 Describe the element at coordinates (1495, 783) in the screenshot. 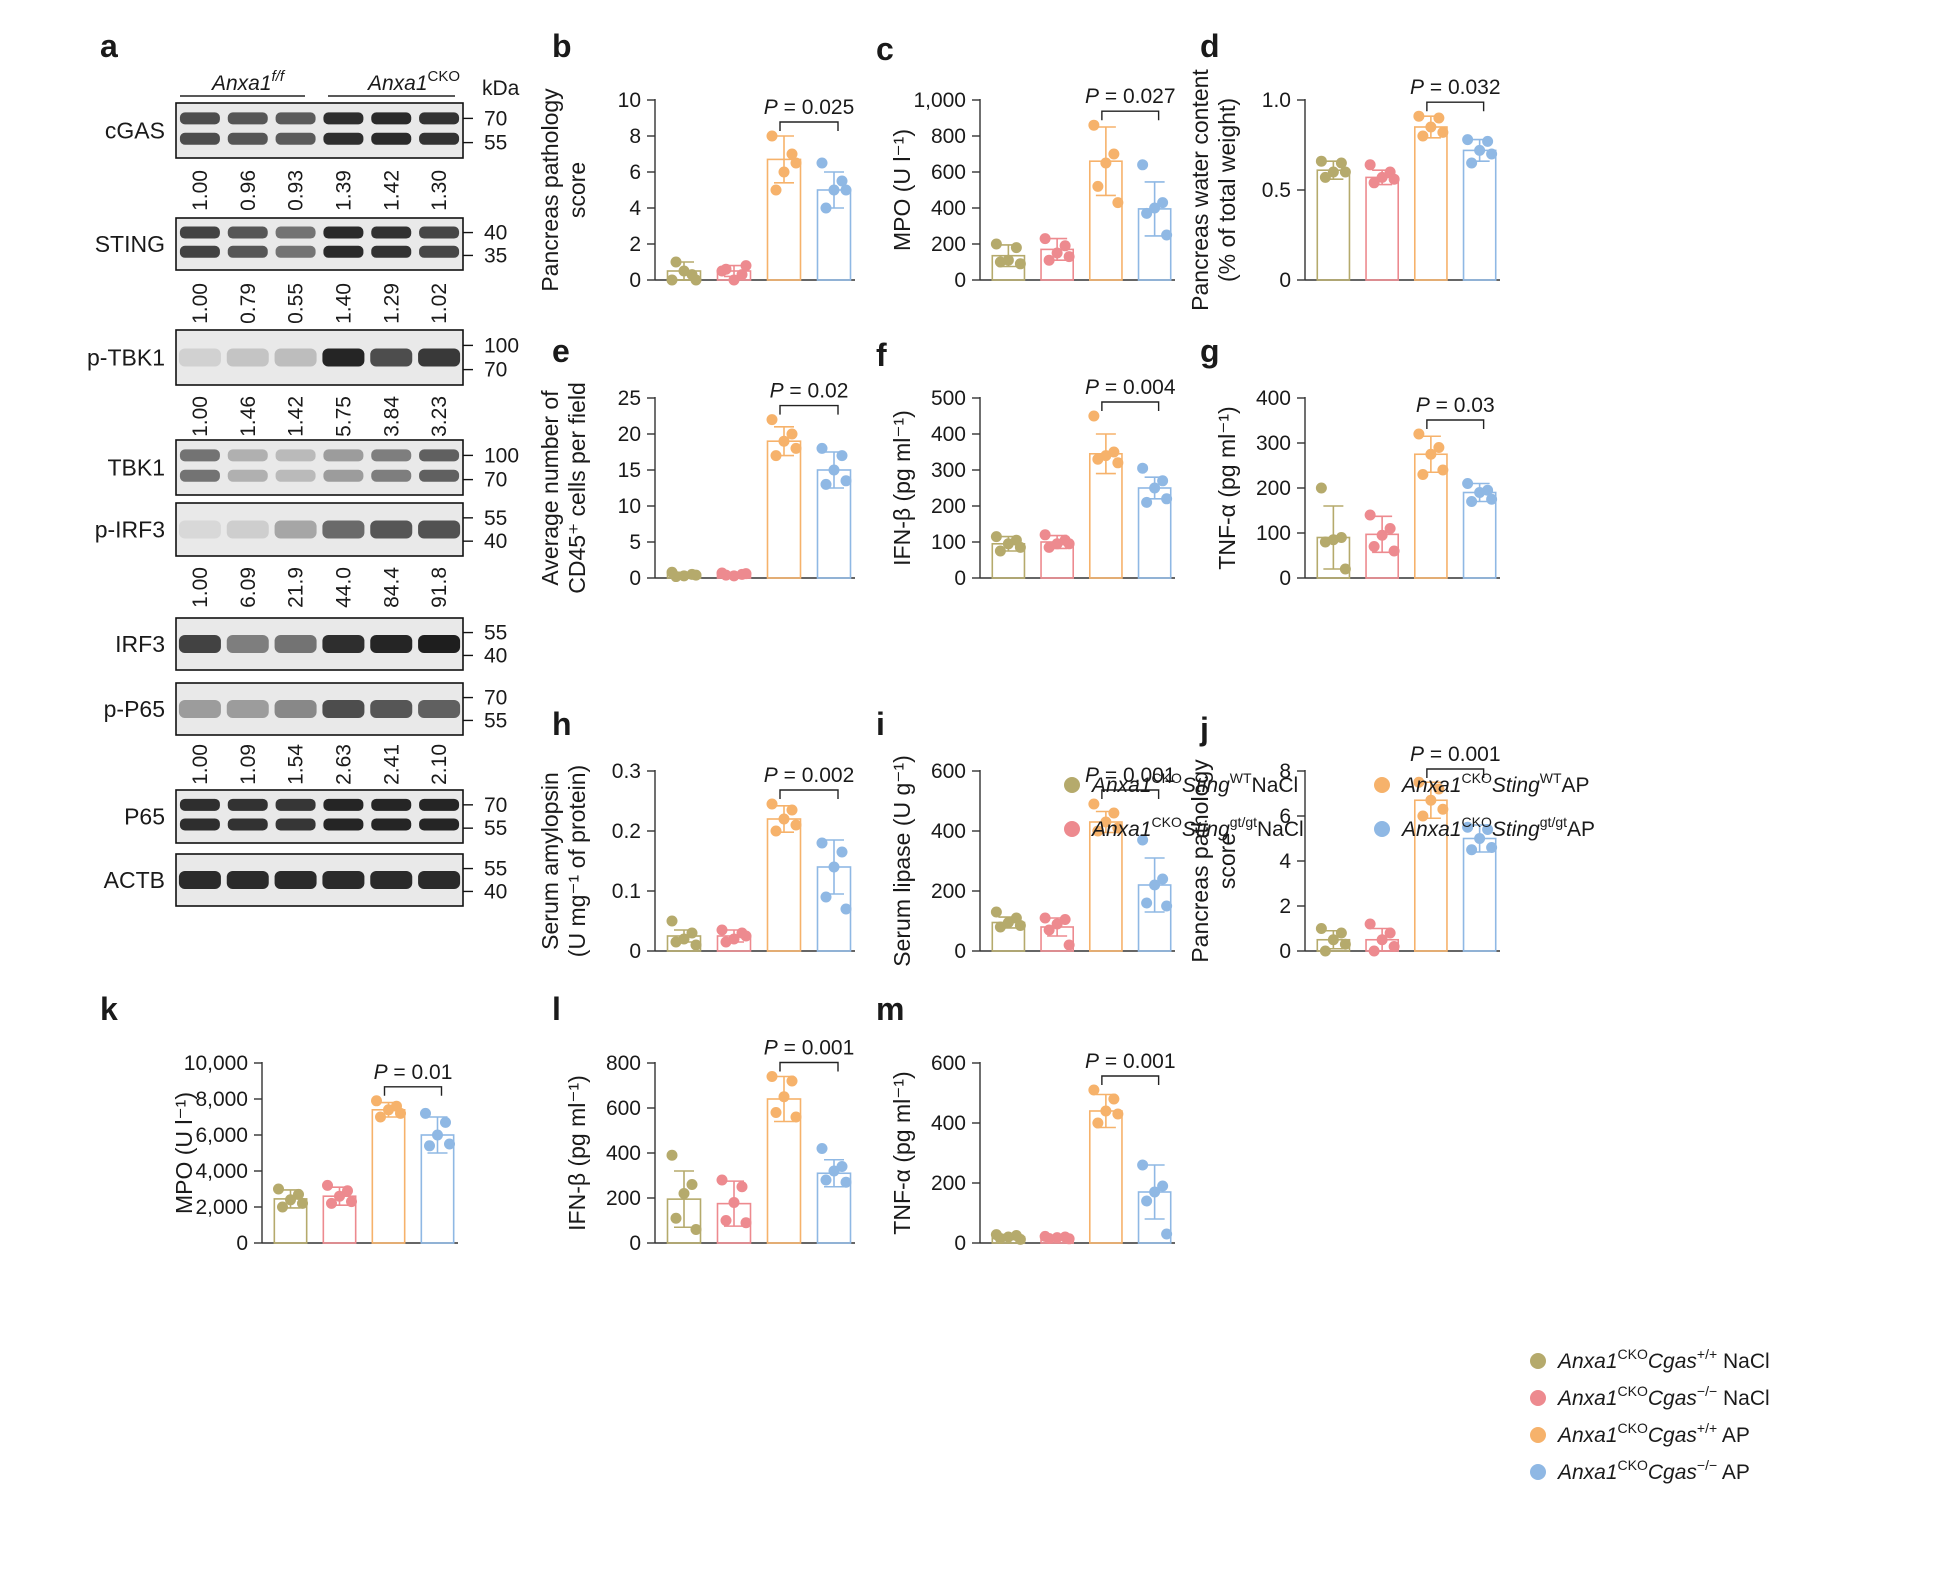

I see `legend-label: Anxa1CKOStingWTAP` at that location.